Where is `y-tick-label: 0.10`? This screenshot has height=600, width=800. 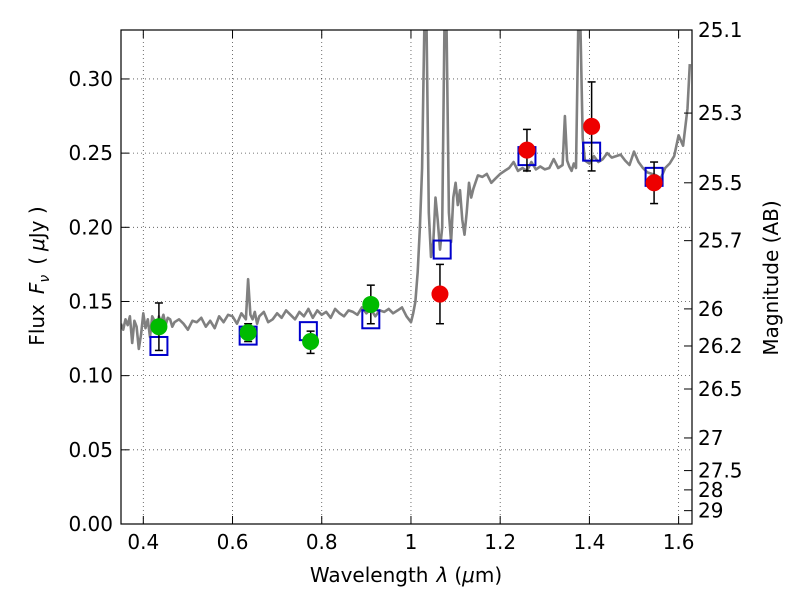
y-tick-label: 0.10 is located at coordinates (90, 376).